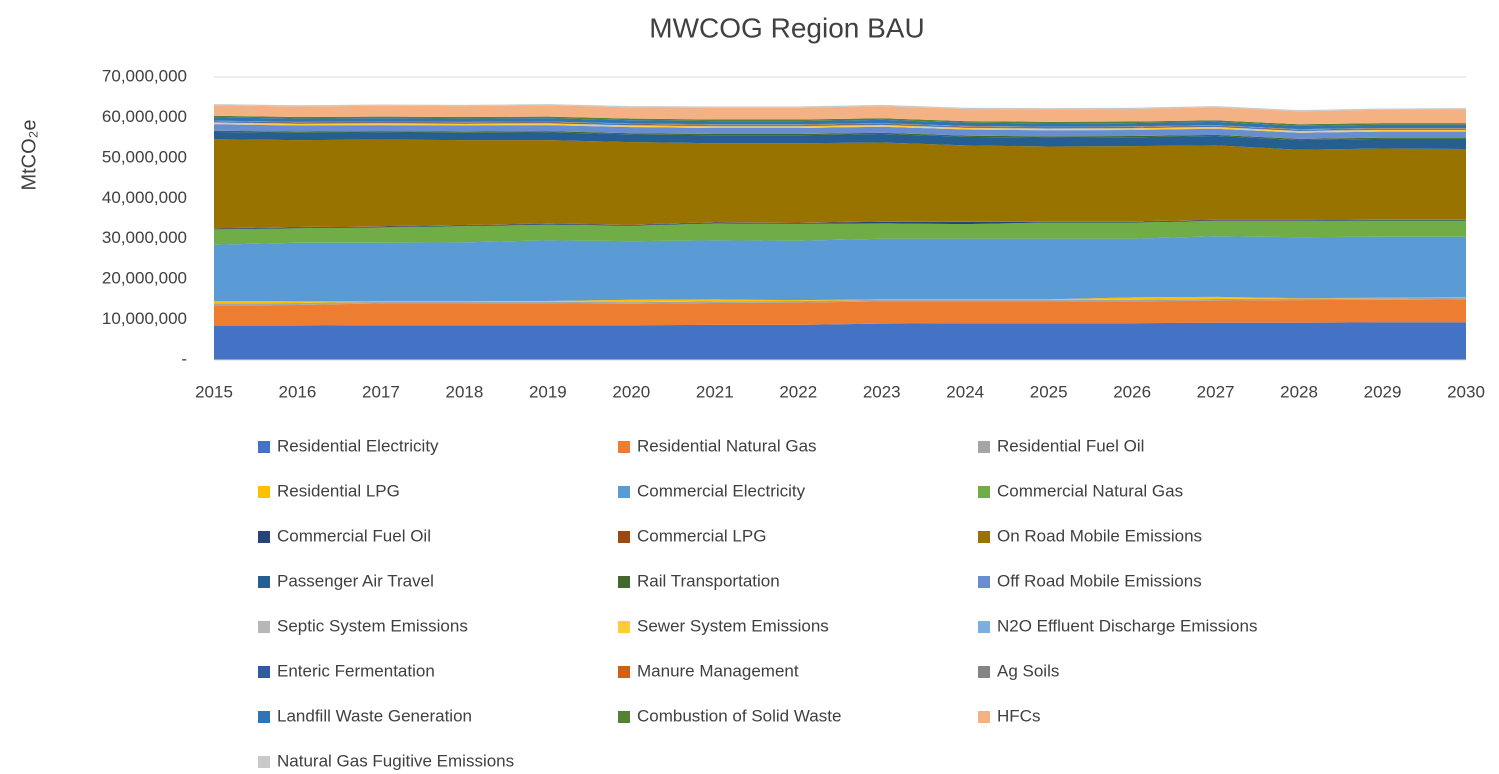 The height and width of the screenshot is (774, 1499). What do you see at coordinates (708, 580) in the screenshot?
I see `legend-label: Rail Transportation` at bounding box center [708, 580].